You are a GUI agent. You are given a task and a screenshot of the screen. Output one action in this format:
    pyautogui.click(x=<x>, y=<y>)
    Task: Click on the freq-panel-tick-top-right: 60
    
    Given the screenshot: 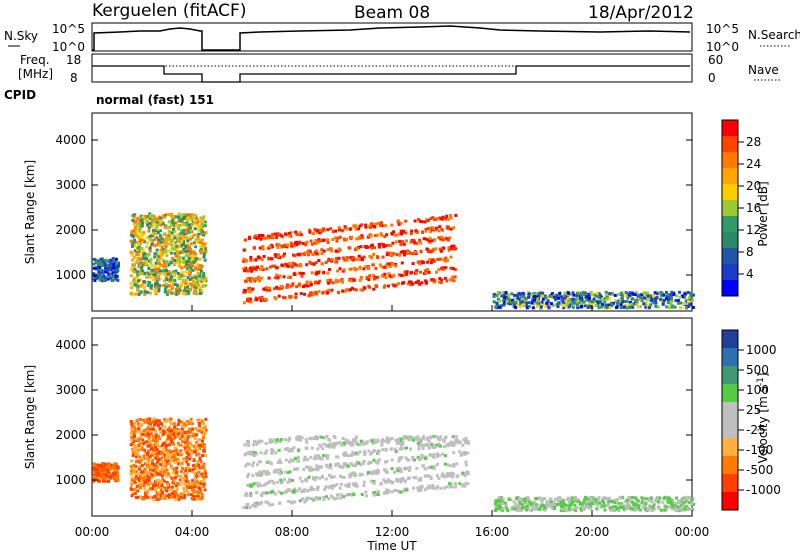 What is the action you would take?
    pyautogui.click(x=715, y=60)
    